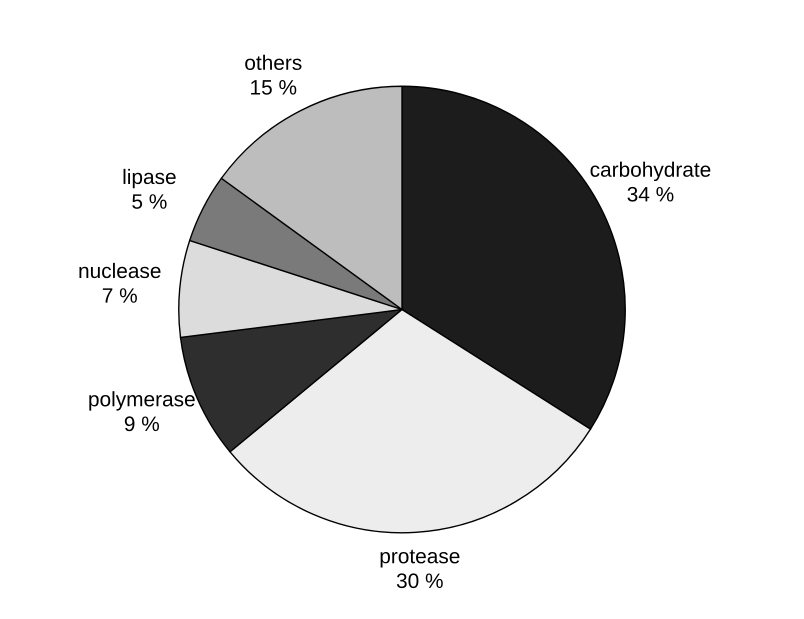 This screenshot has width=804, height=619. What do you see at coordinates (273, 62) in the screenshot?
I see `slice-label: others` at bounding box center [273, 62].